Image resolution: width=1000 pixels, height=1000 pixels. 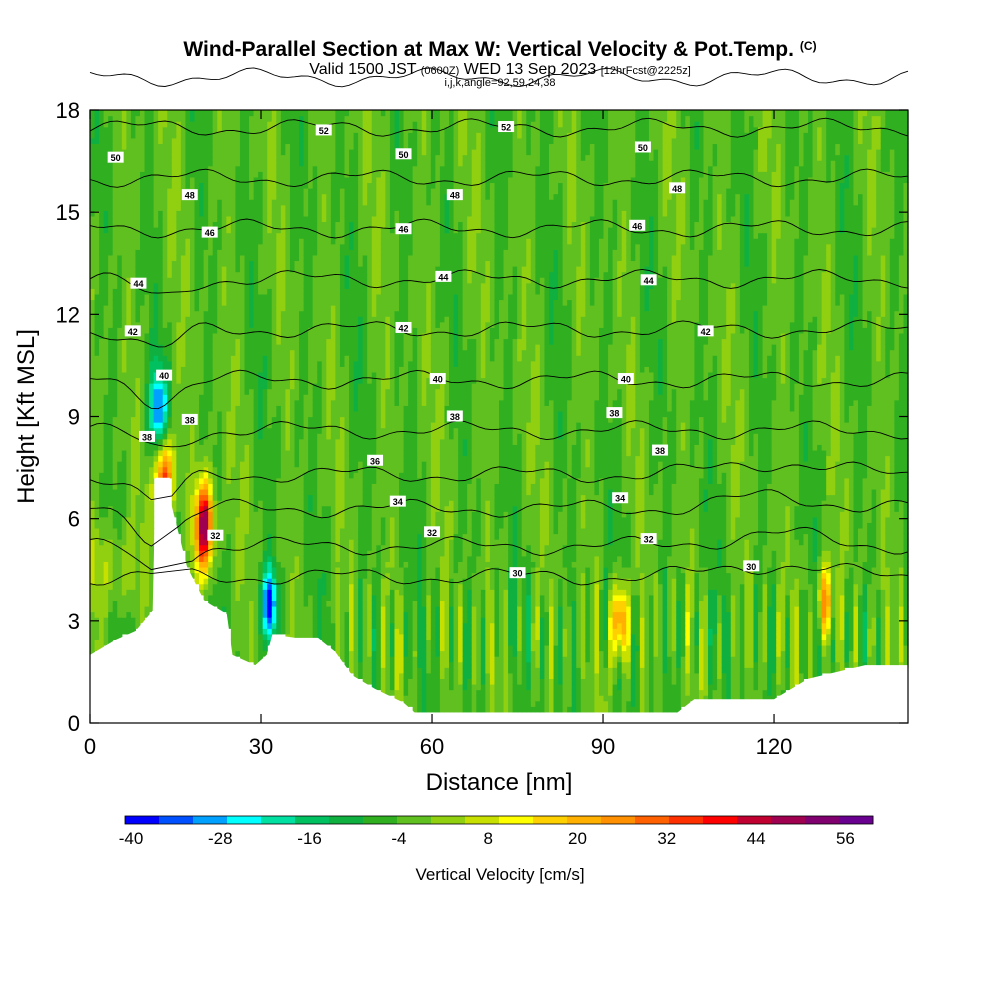 What do you see at coordinates (398, 838) in the screenshot?
I see `colorbar-label: -4` at bounding box center [398, 838].